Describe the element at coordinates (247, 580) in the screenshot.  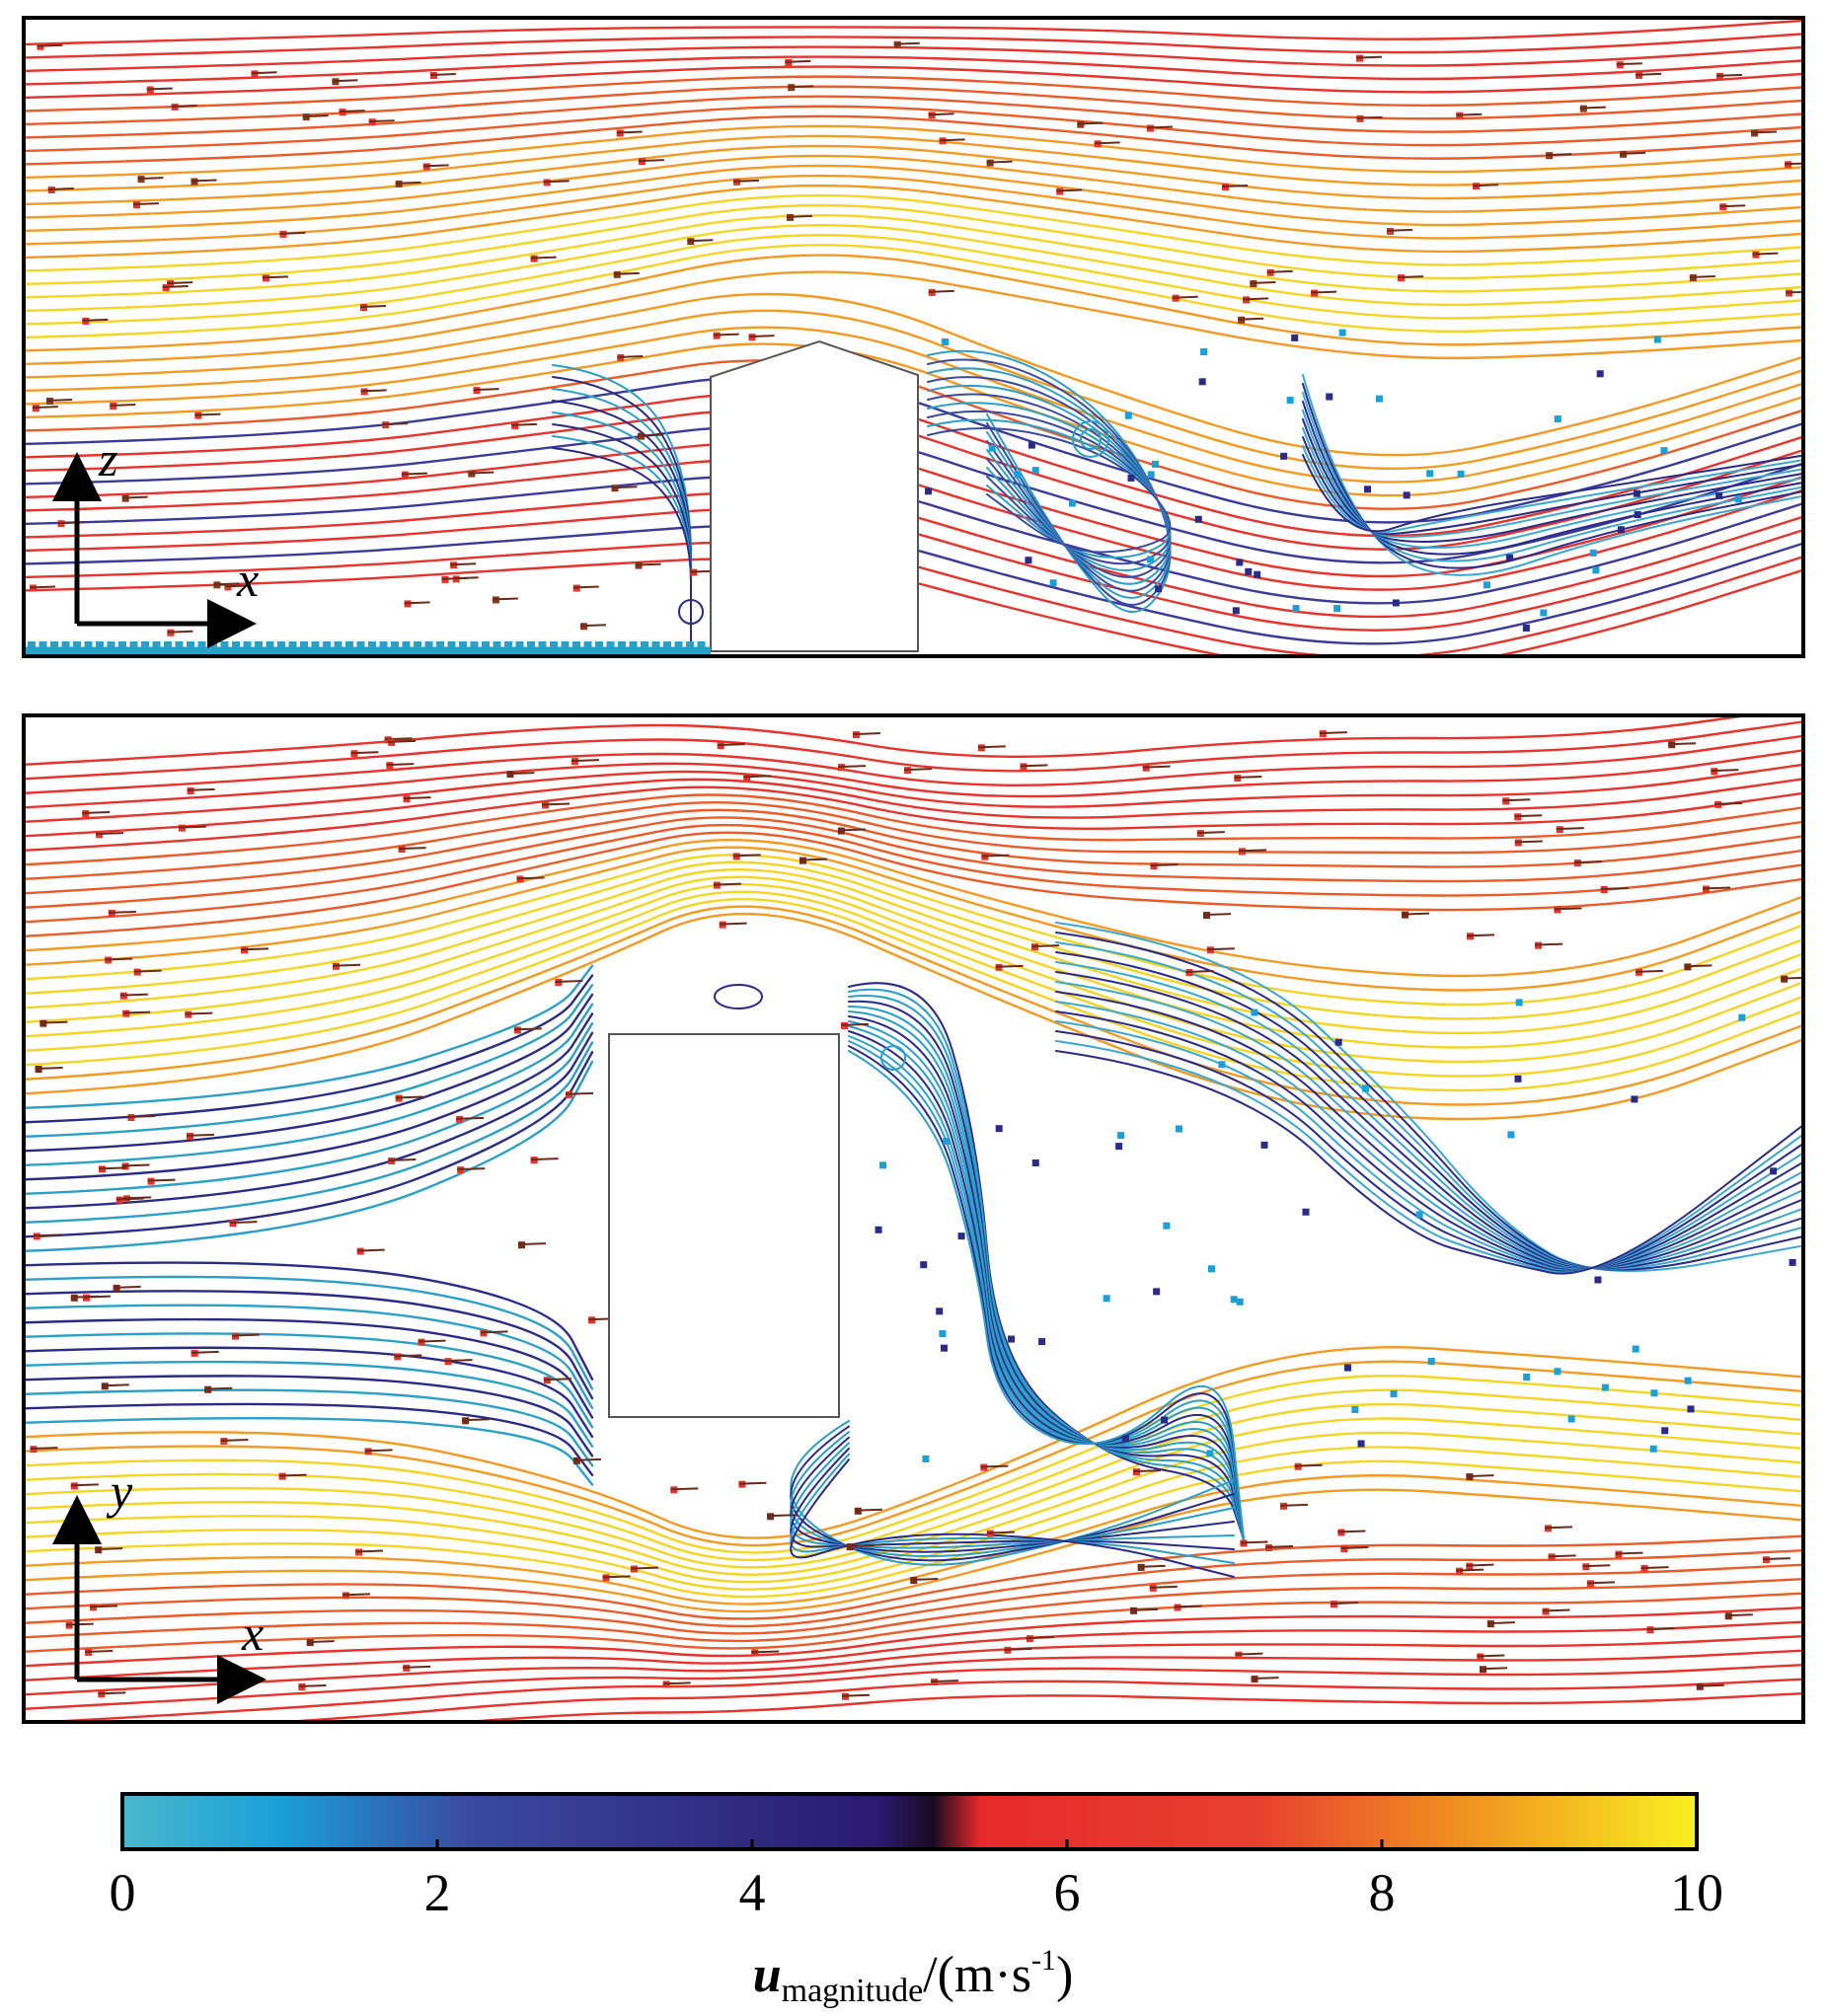
I see `top-axis-horizontal-label: x` at that location.